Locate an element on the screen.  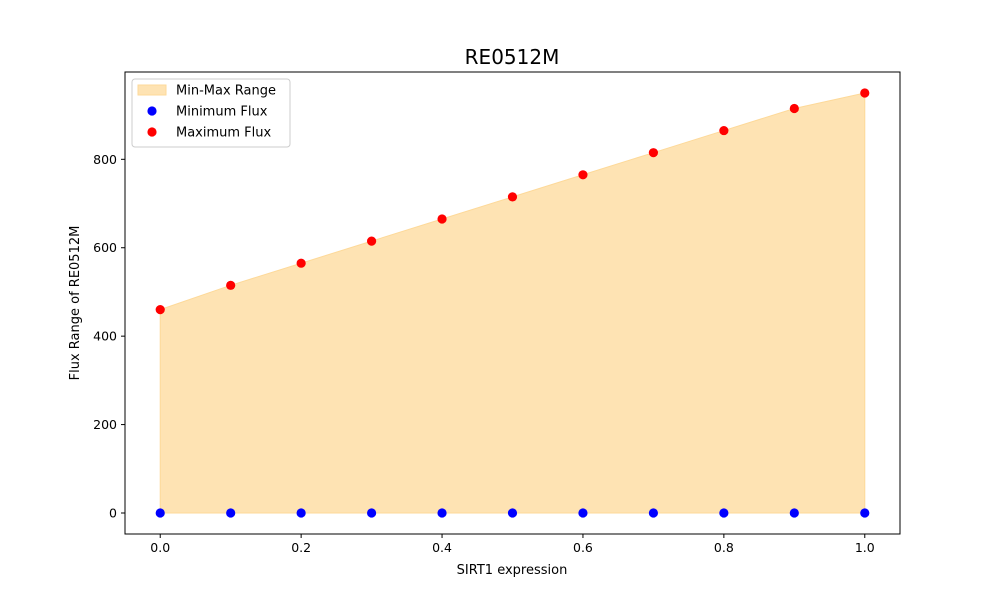
x-axis: 0.0 0.2 0.4 0.6 0.8 1.0 is located at coordinates (512, 544).